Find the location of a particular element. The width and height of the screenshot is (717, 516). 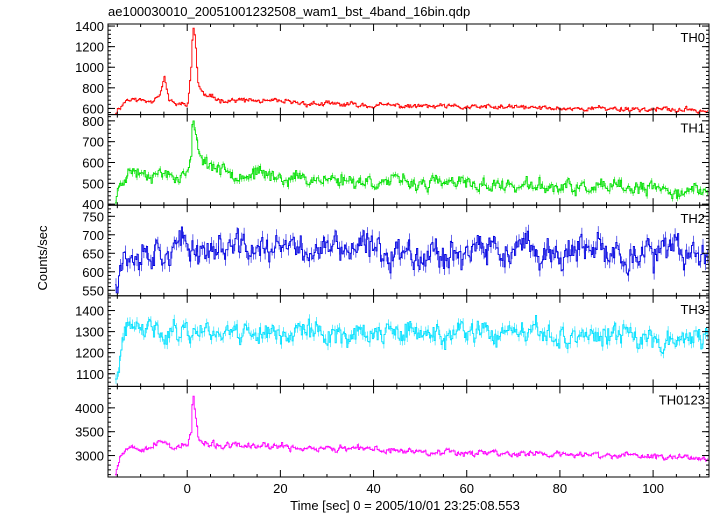

x-tick-label: 20 is located at coordinates (280, 488).